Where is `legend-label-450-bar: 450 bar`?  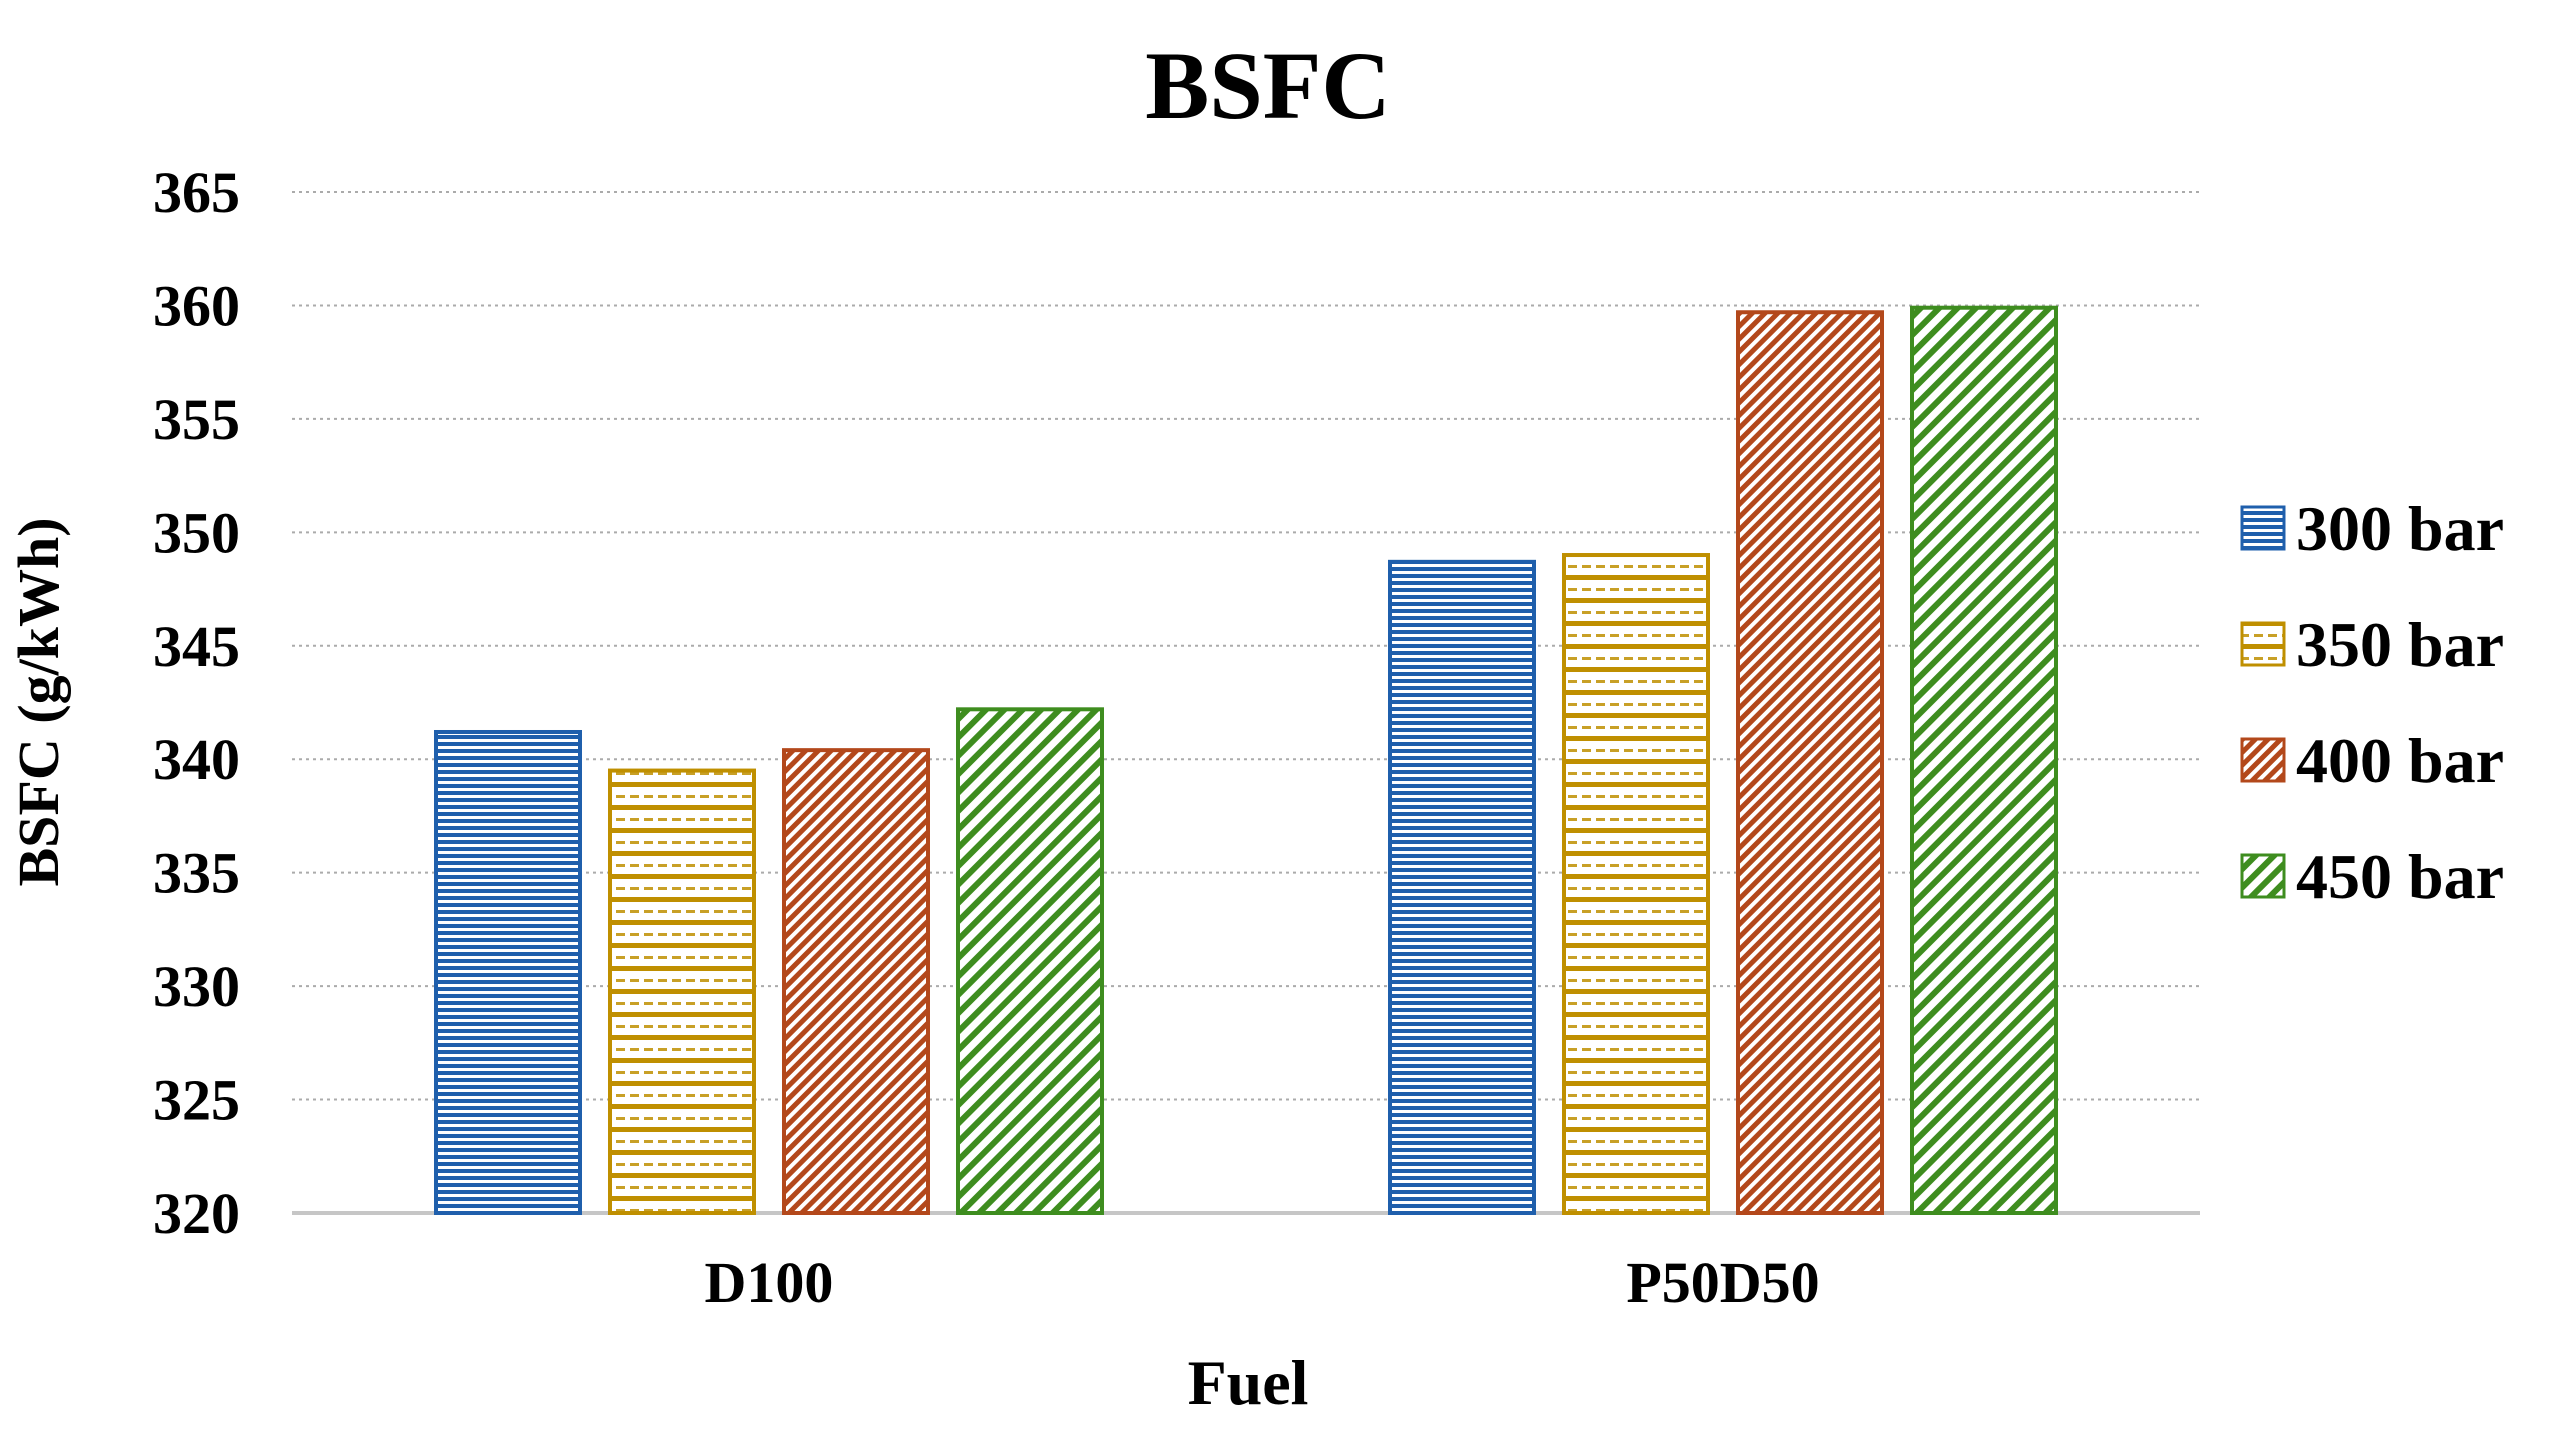
legend-label-450-bar: 450 bar is located at coordinates (2400, 876).